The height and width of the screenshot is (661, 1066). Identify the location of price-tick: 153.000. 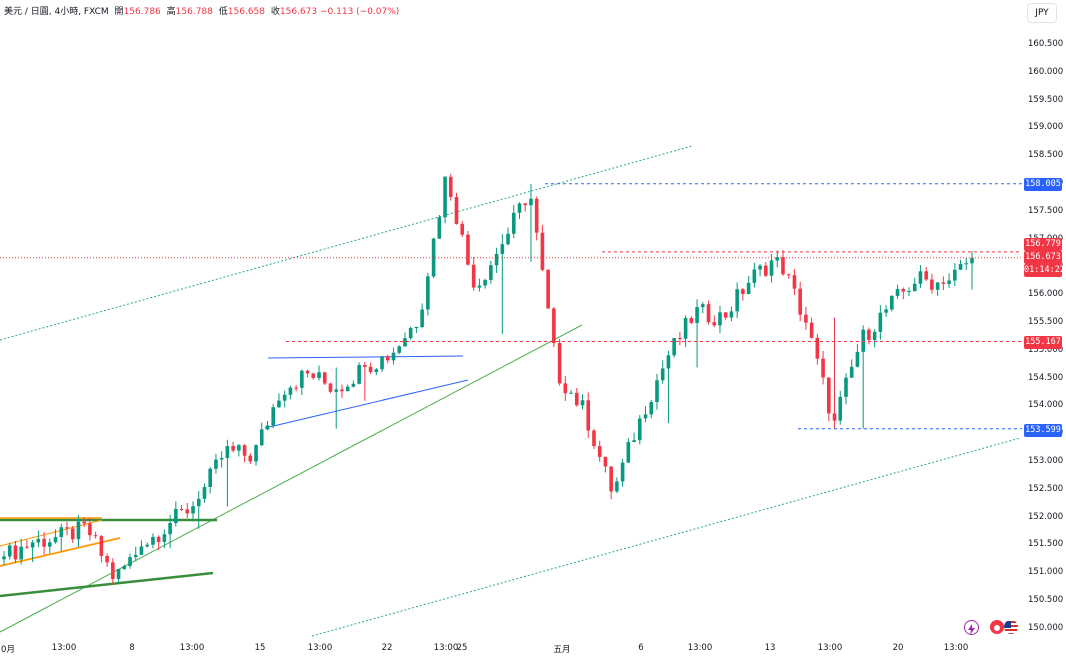
(1046, 461).